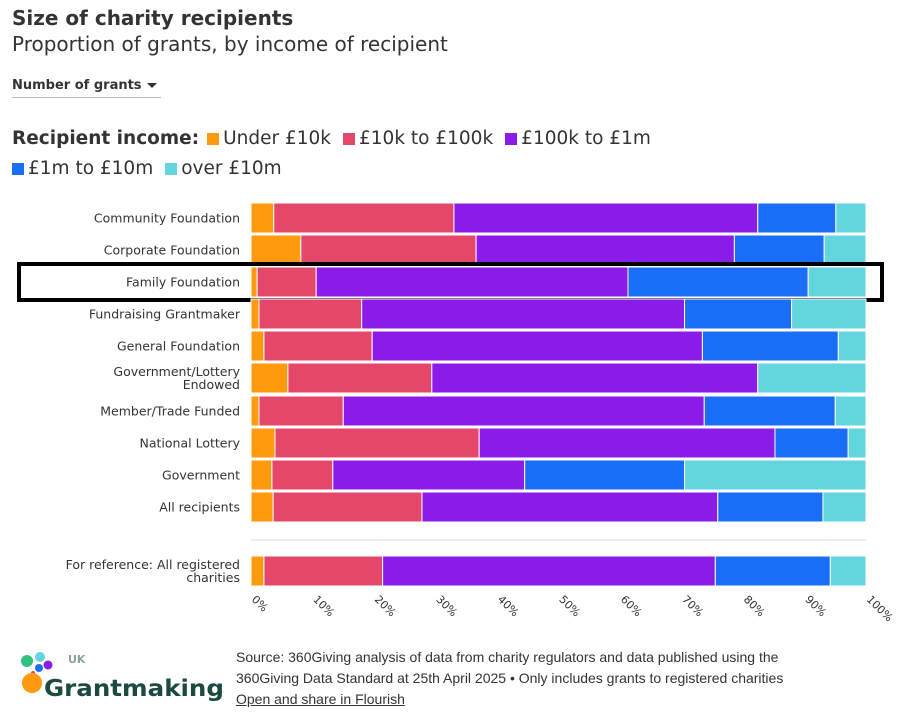  I want to click on bar-row: General Foundation, so click(492, 346).